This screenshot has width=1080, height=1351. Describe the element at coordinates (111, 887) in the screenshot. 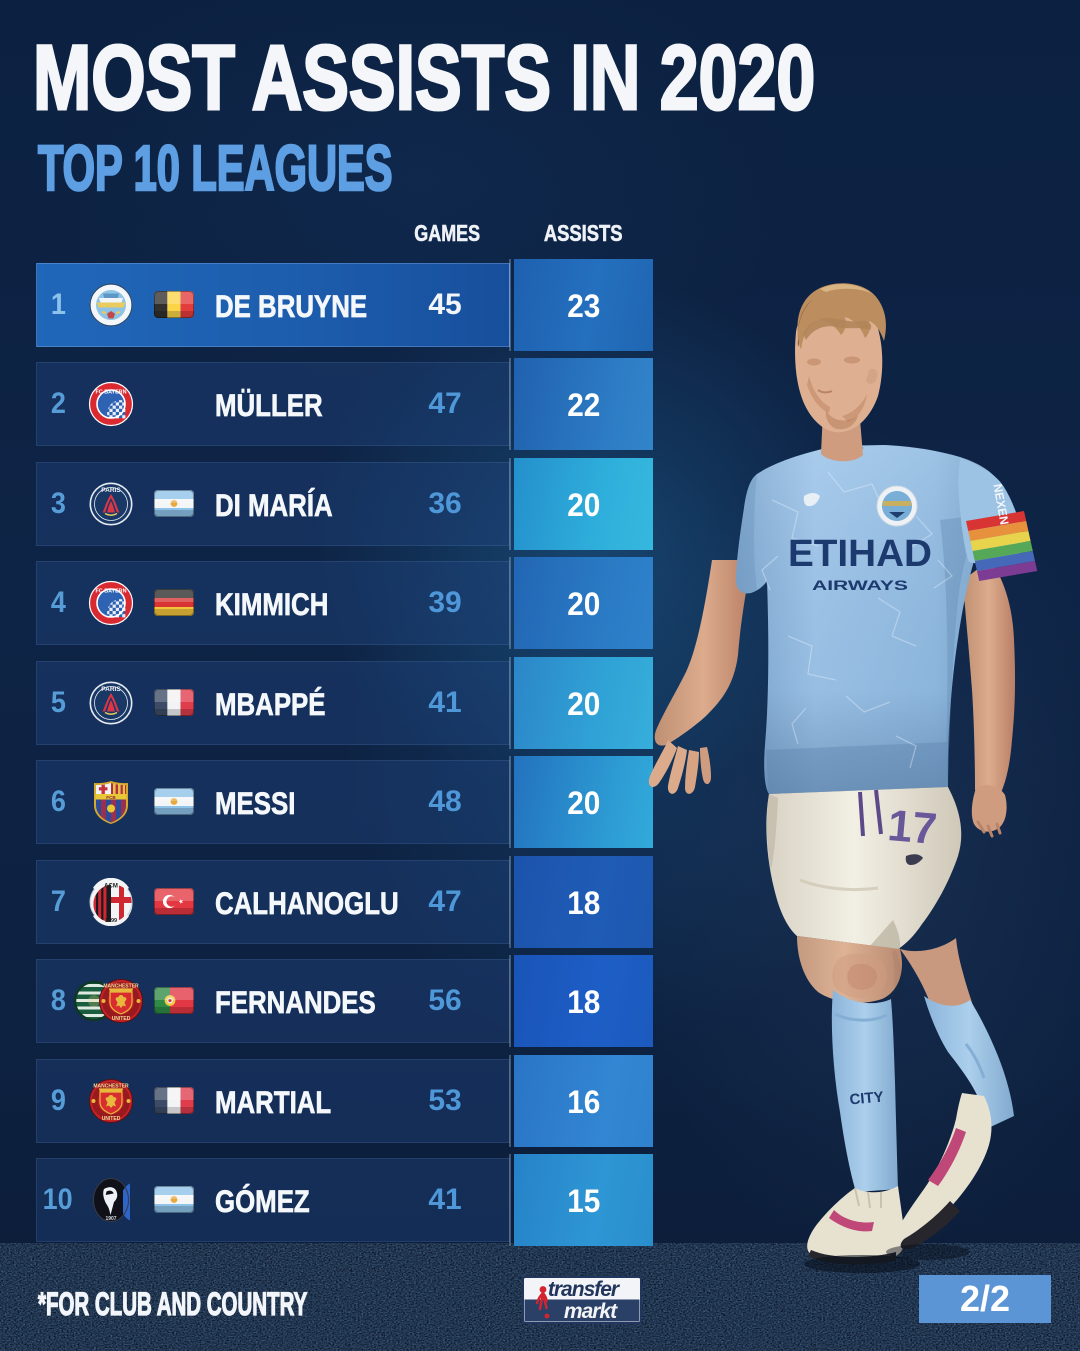

I see `svg-text: ACM` at that location.